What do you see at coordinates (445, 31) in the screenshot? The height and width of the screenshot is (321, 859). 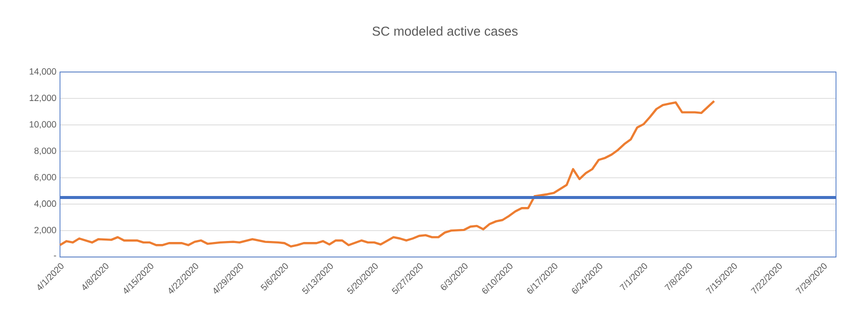 I see `chart-title: SC modeled active cases` at bounding box center [445, 31].